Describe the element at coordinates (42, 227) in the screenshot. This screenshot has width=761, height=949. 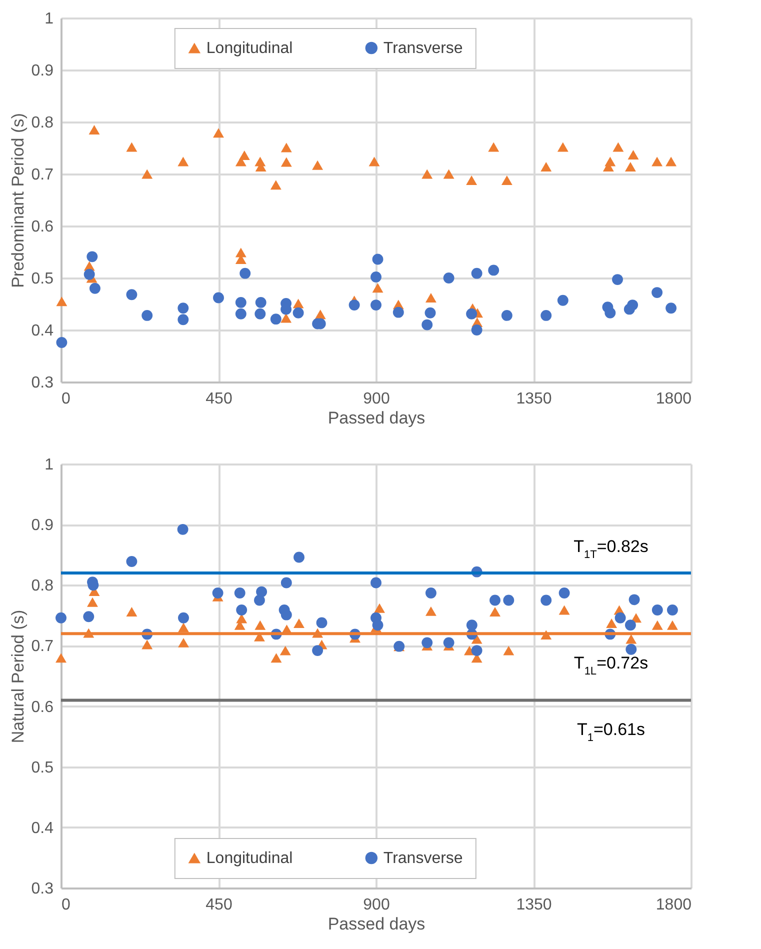
I see `y-tick-label: 0.6` at that location.